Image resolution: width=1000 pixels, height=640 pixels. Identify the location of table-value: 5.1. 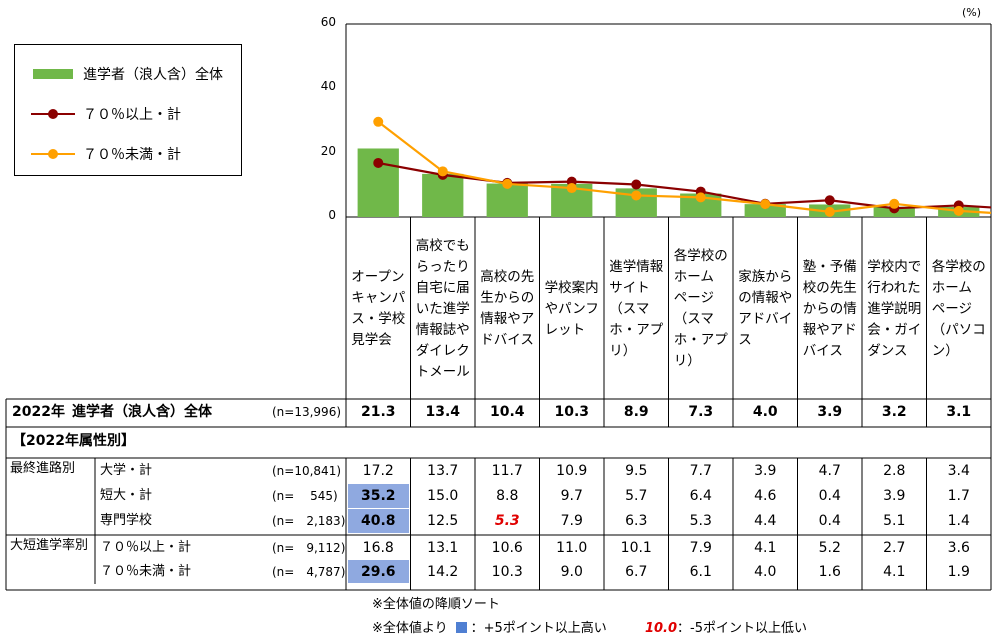
(894, 521).